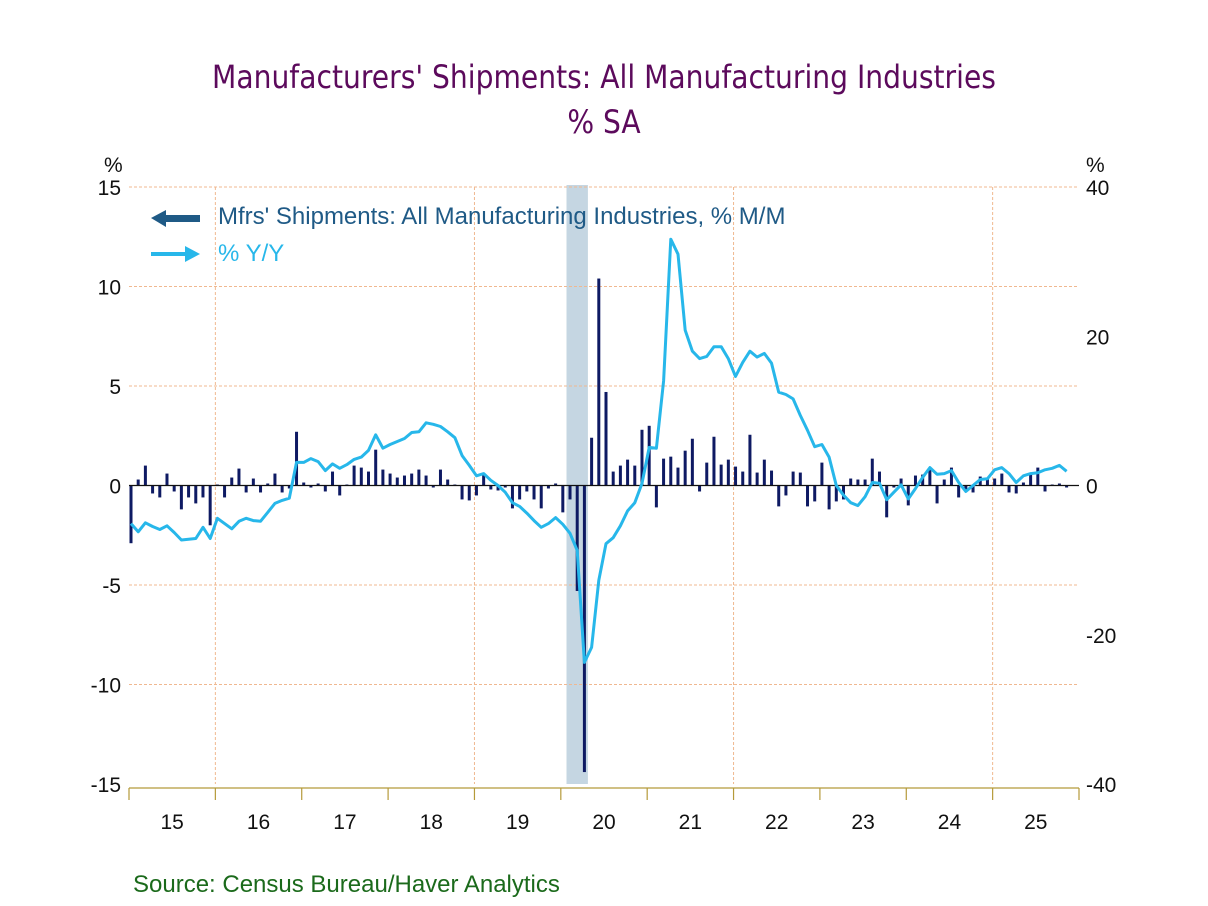  Describe the element at coordinates (1095, 165) in the screenshot. I see `right-axis-unit: %` at that location.